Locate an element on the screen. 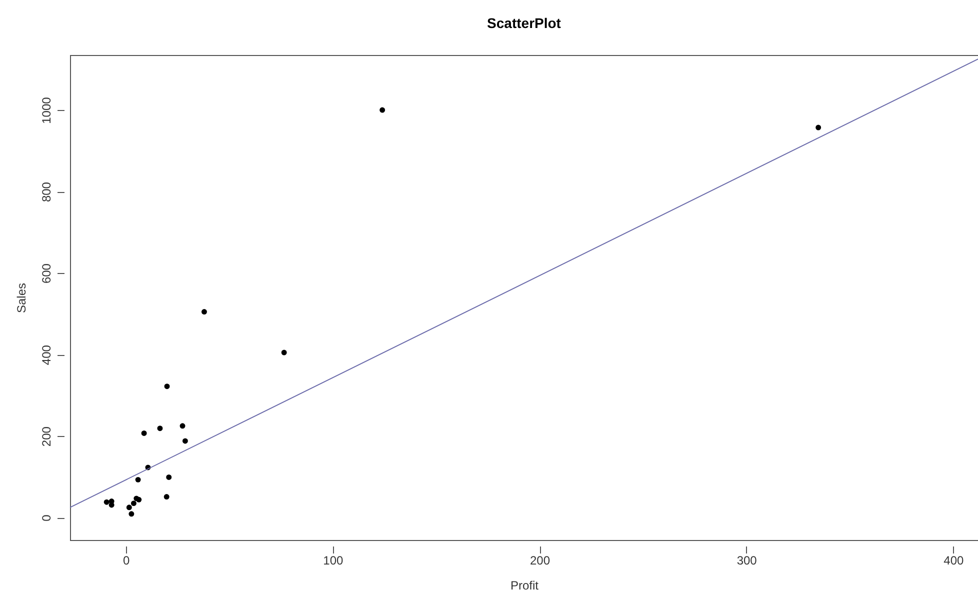 This screenshot has height=599, width=978. x-tick-label: 300 is located at coordinates (747, 561).